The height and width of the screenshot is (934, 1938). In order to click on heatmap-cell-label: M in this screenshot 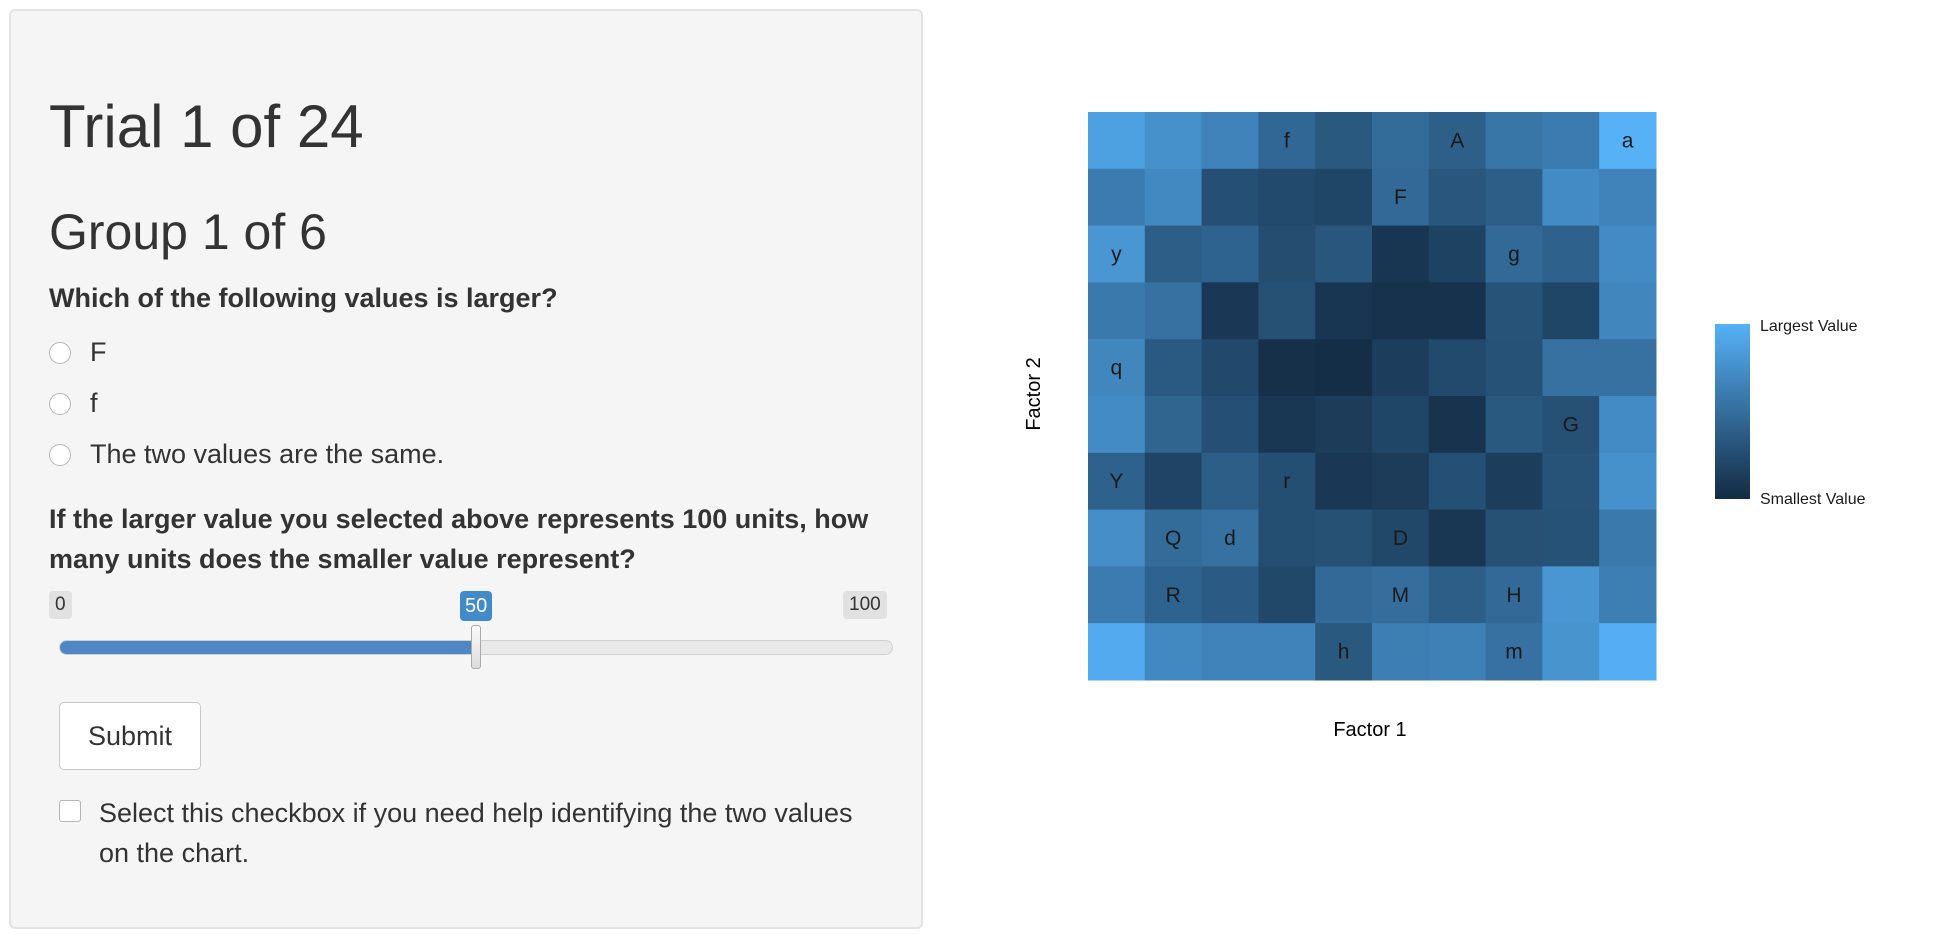, I will do `click(1401, 595)`.